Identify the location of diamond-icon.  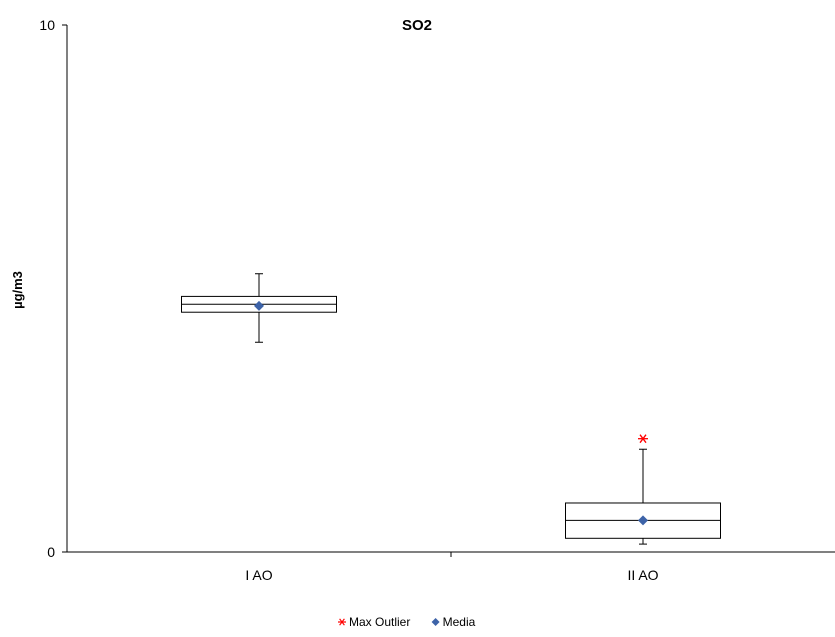
(435, 622).